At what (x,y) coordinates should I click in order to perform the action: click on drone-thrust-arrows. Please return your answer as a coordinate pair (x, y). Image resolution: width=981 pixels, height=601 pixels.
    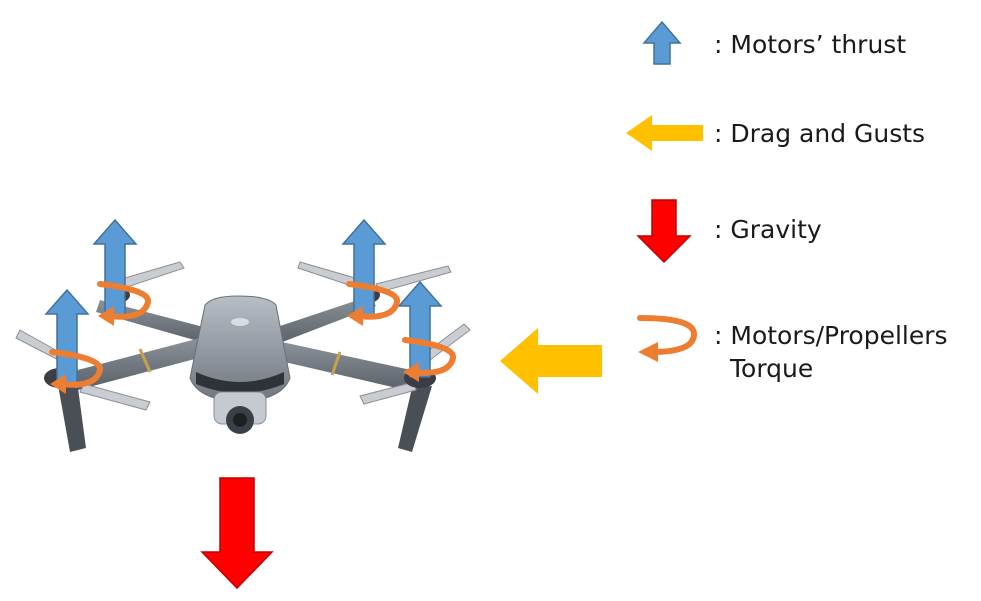
    Looking at the image, I should click on (243, 302).